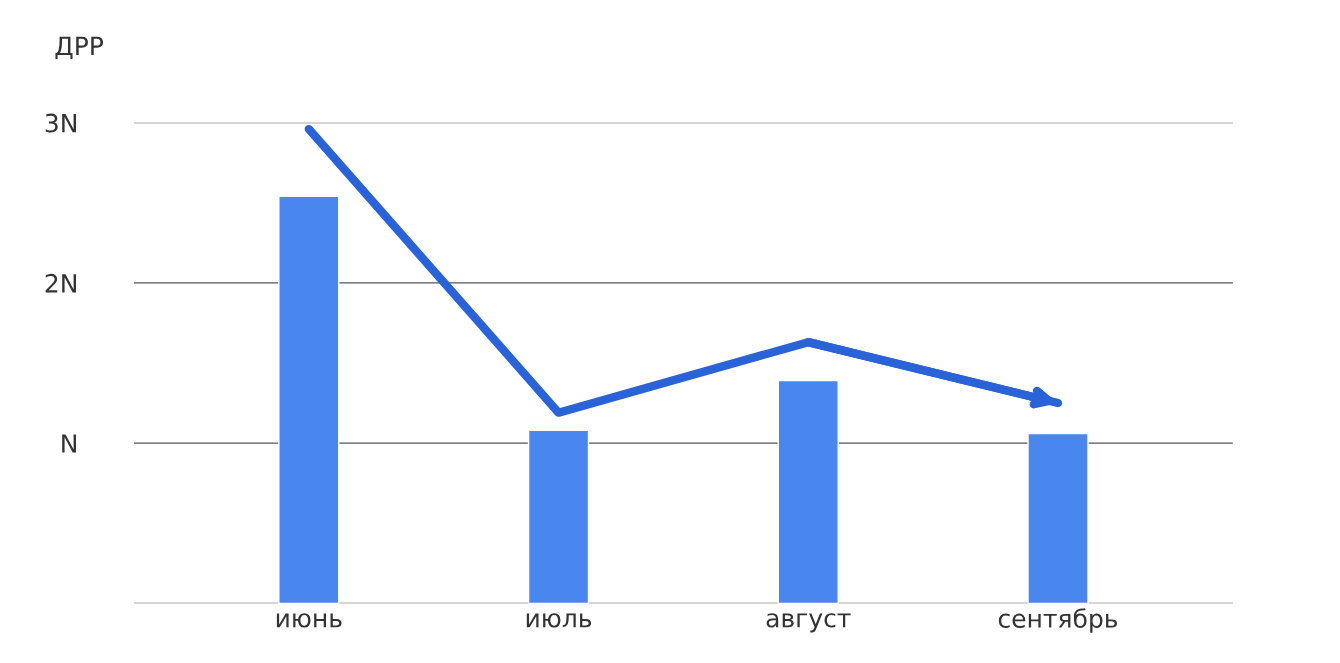 The height and width of the screenshot is (663, 1340). What do you see at coordinates (79, 47) in the screenshot?
I see `y-axis-title: ДРР` at bounding box center [79, 47].